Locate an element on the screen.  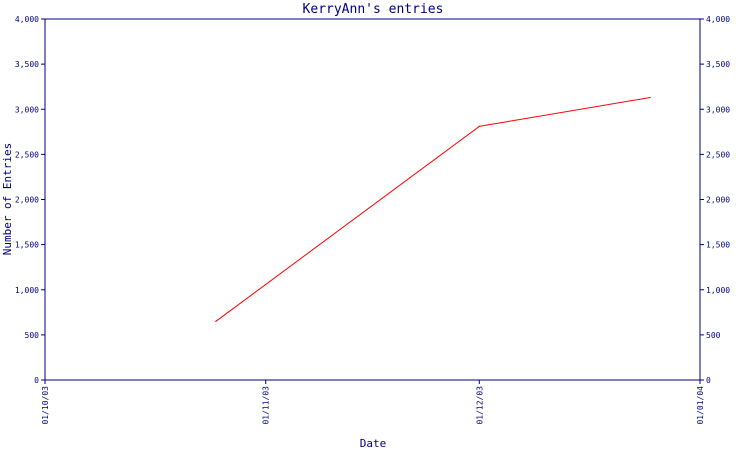
x-tick-label: 01/01/04 is located at coordinates (700, 405).